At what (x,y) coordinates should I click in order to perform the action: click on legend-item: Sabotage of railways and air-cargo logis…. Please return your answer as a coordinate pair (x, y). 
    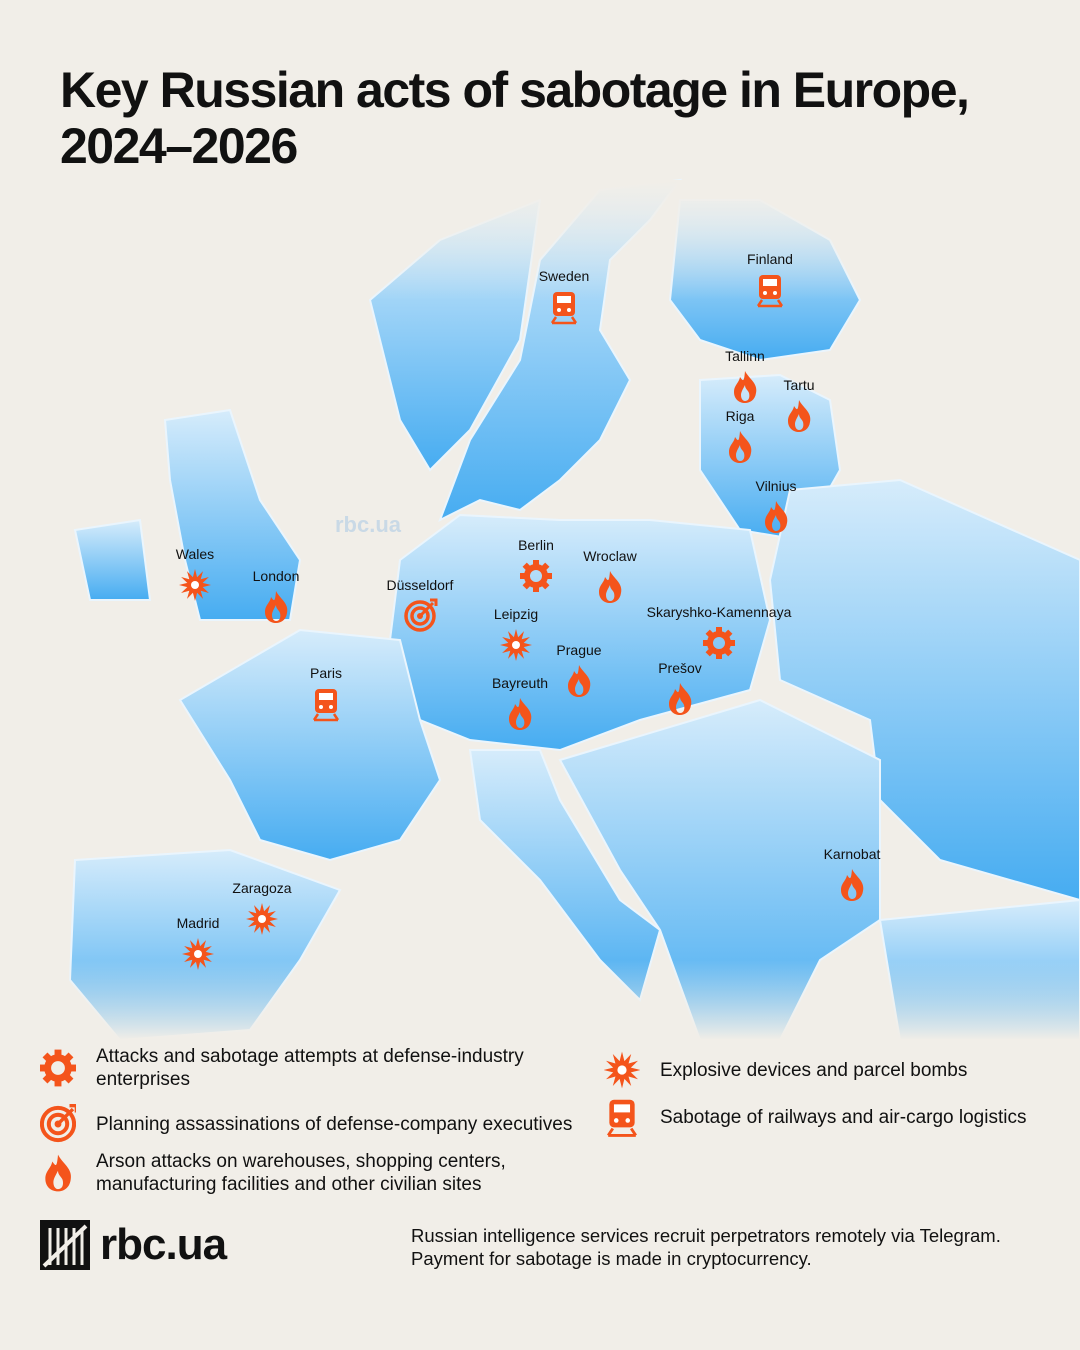
    Looking at the image, I should click on (842, 1117).